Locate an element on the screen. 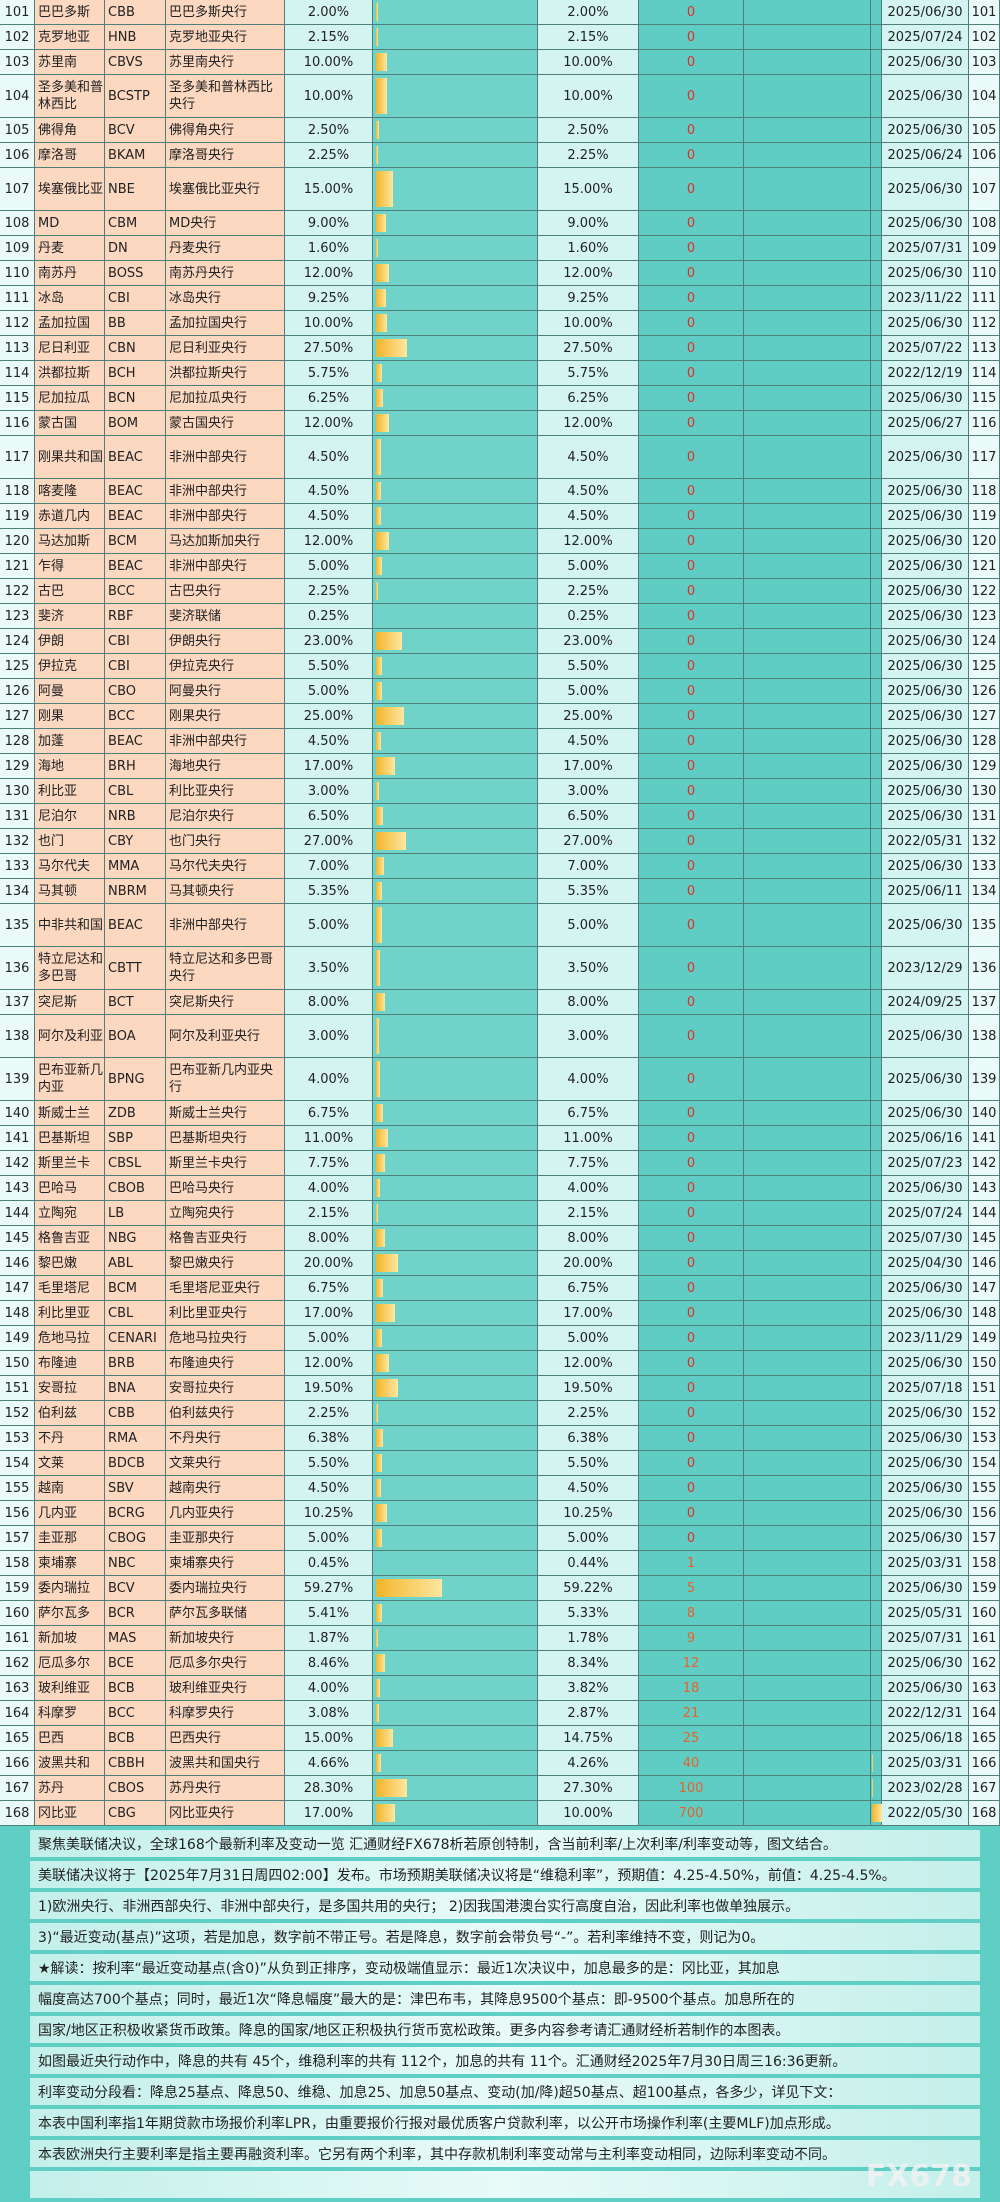 This screenshot has height=2202, width=1000. current-rate: 6.50% is located at coordinates (329, 816).